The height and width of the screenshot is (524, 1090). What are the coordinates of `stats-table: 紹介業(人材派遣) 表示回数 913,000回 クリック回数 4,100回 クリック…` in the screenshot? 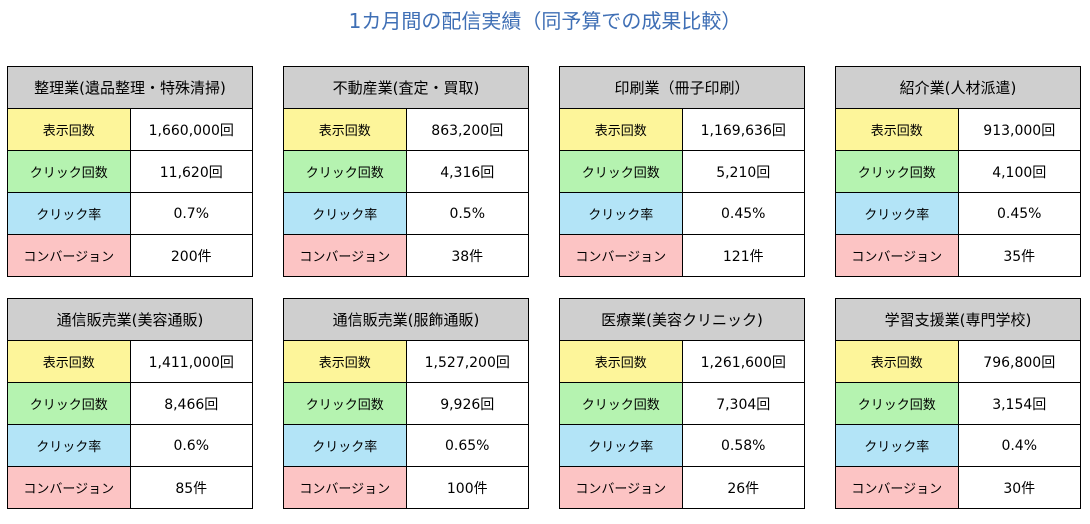 It's located at (958, 171).